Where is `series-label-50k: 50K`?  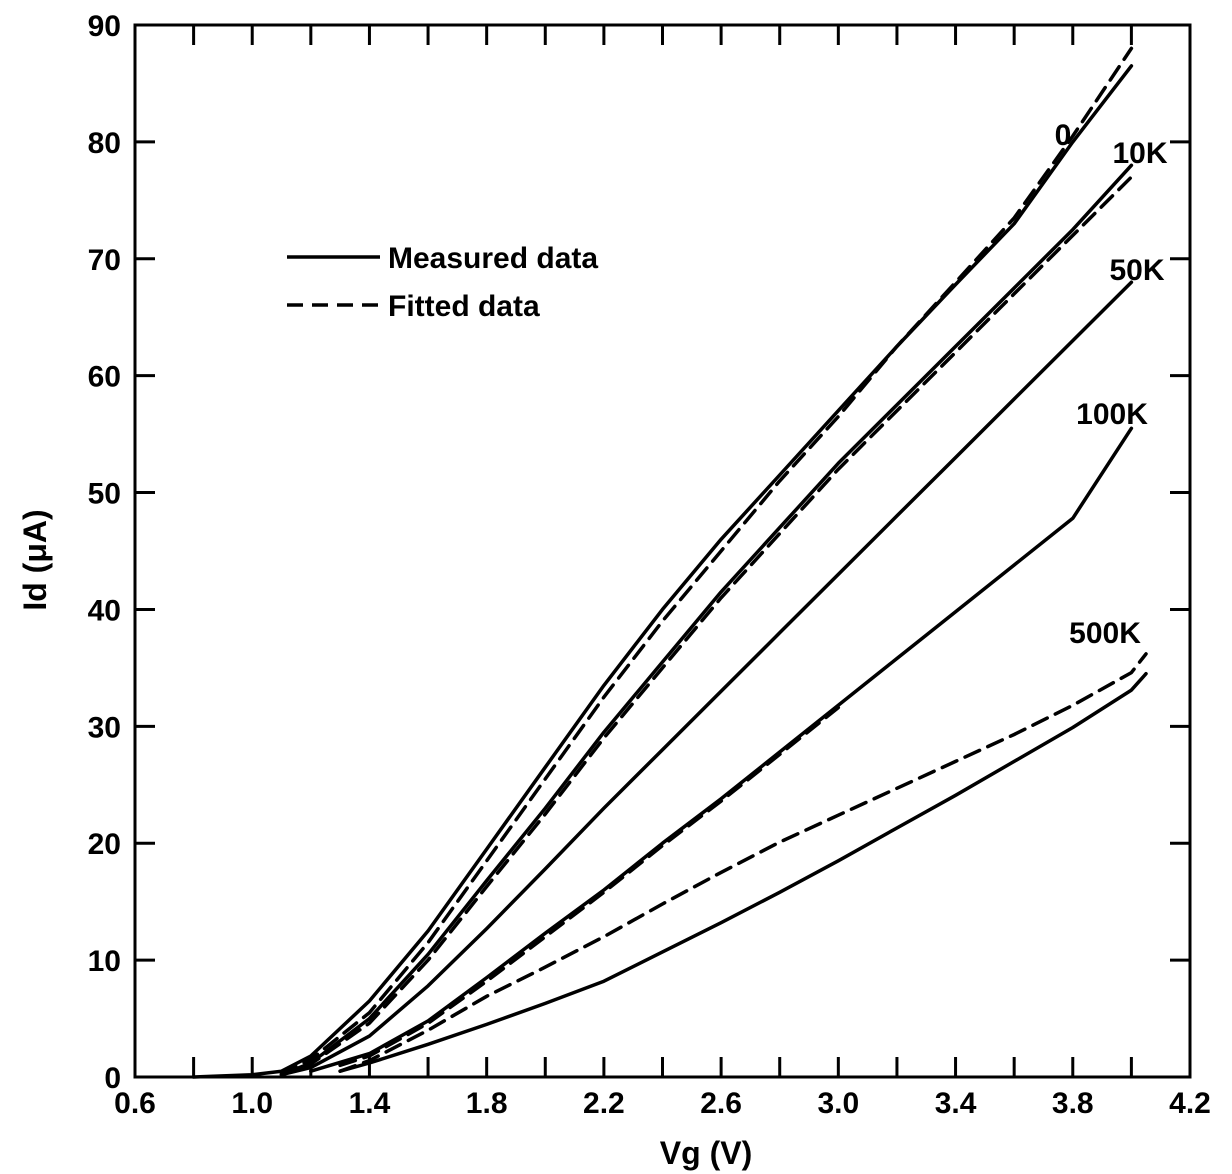 series-label-50k: 50K is located at coordinates (1136, 270).